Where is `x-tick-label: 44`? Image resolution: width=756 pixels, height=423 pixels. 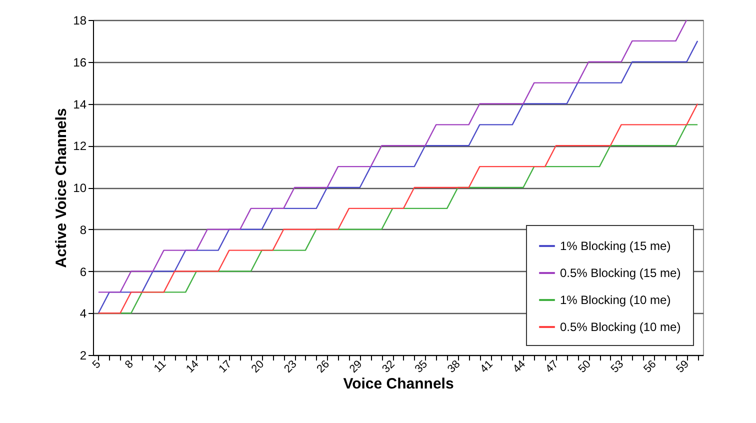 x-tick-label: 44 is located at coordinates (519, 367).